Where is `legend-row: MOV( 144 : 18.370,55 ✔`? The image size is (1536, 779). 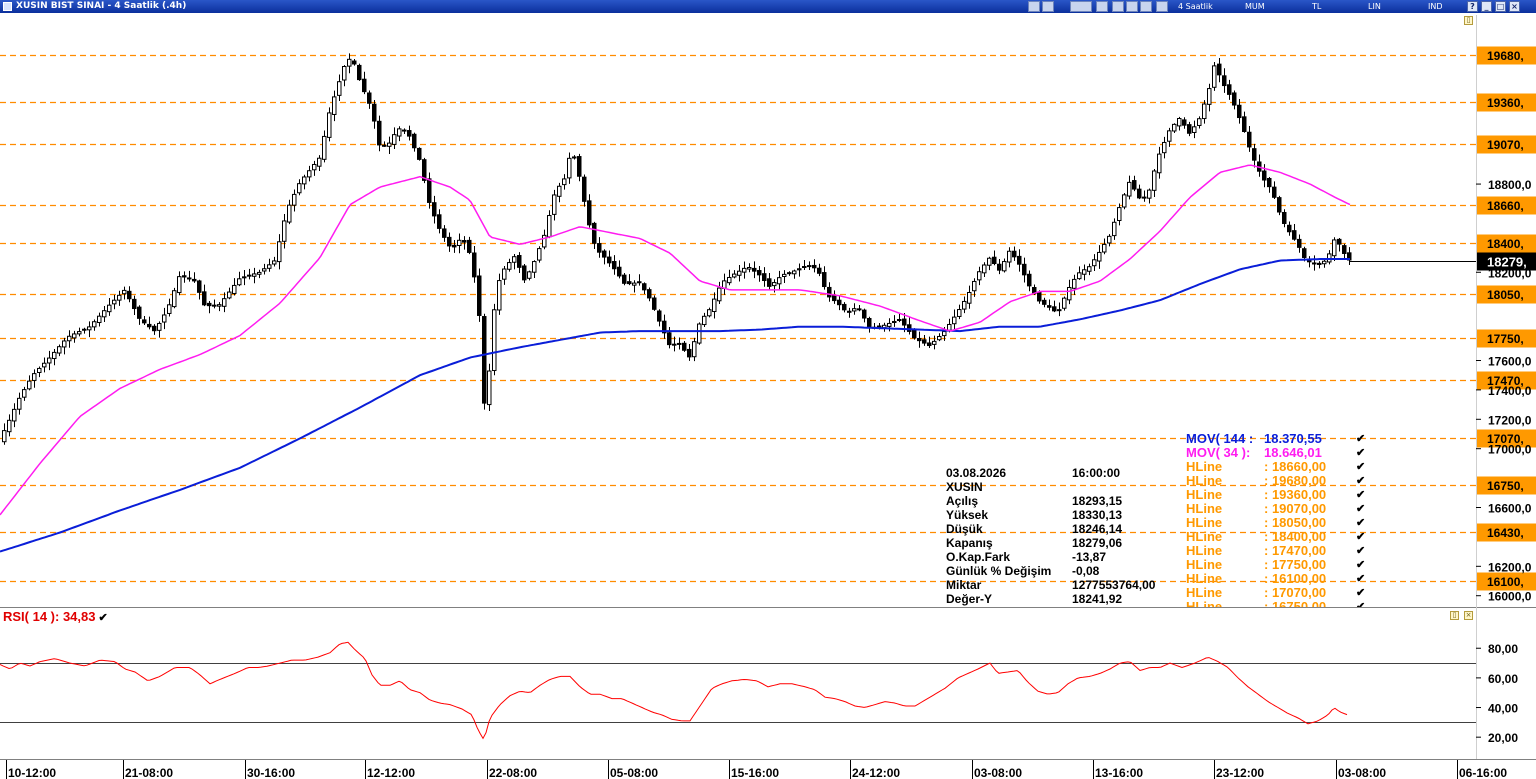 legend-row: MOV( 144 : 18.370,55 ✔ is located at coordinates (1276, 439).